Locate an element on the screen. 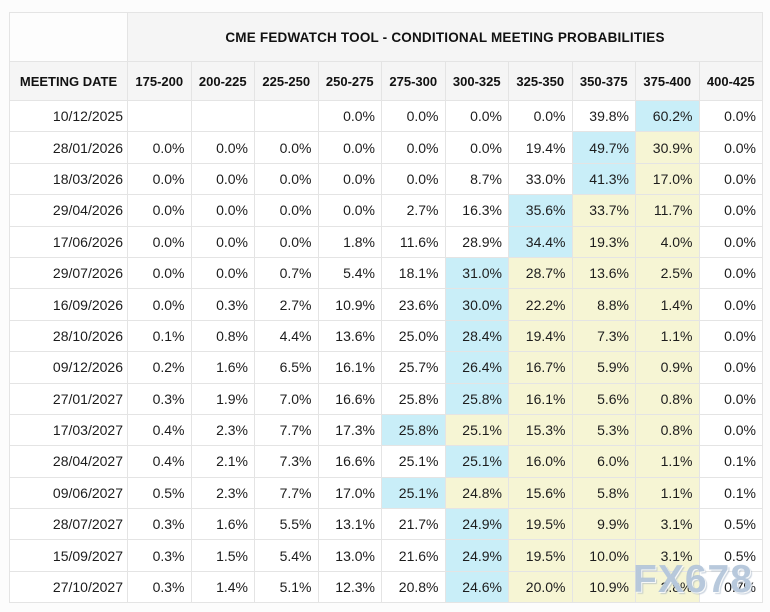 This screenshot has height=612, width=770. probability-cell: 49.7% is located at coordinates (603, 147).